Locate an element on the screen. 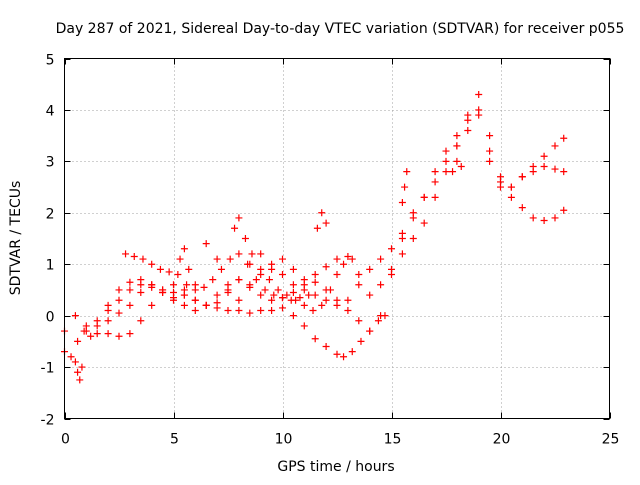 This screenshot has height=485, width=640. x-tick-label: 15 is located at coordinates (393, 440).